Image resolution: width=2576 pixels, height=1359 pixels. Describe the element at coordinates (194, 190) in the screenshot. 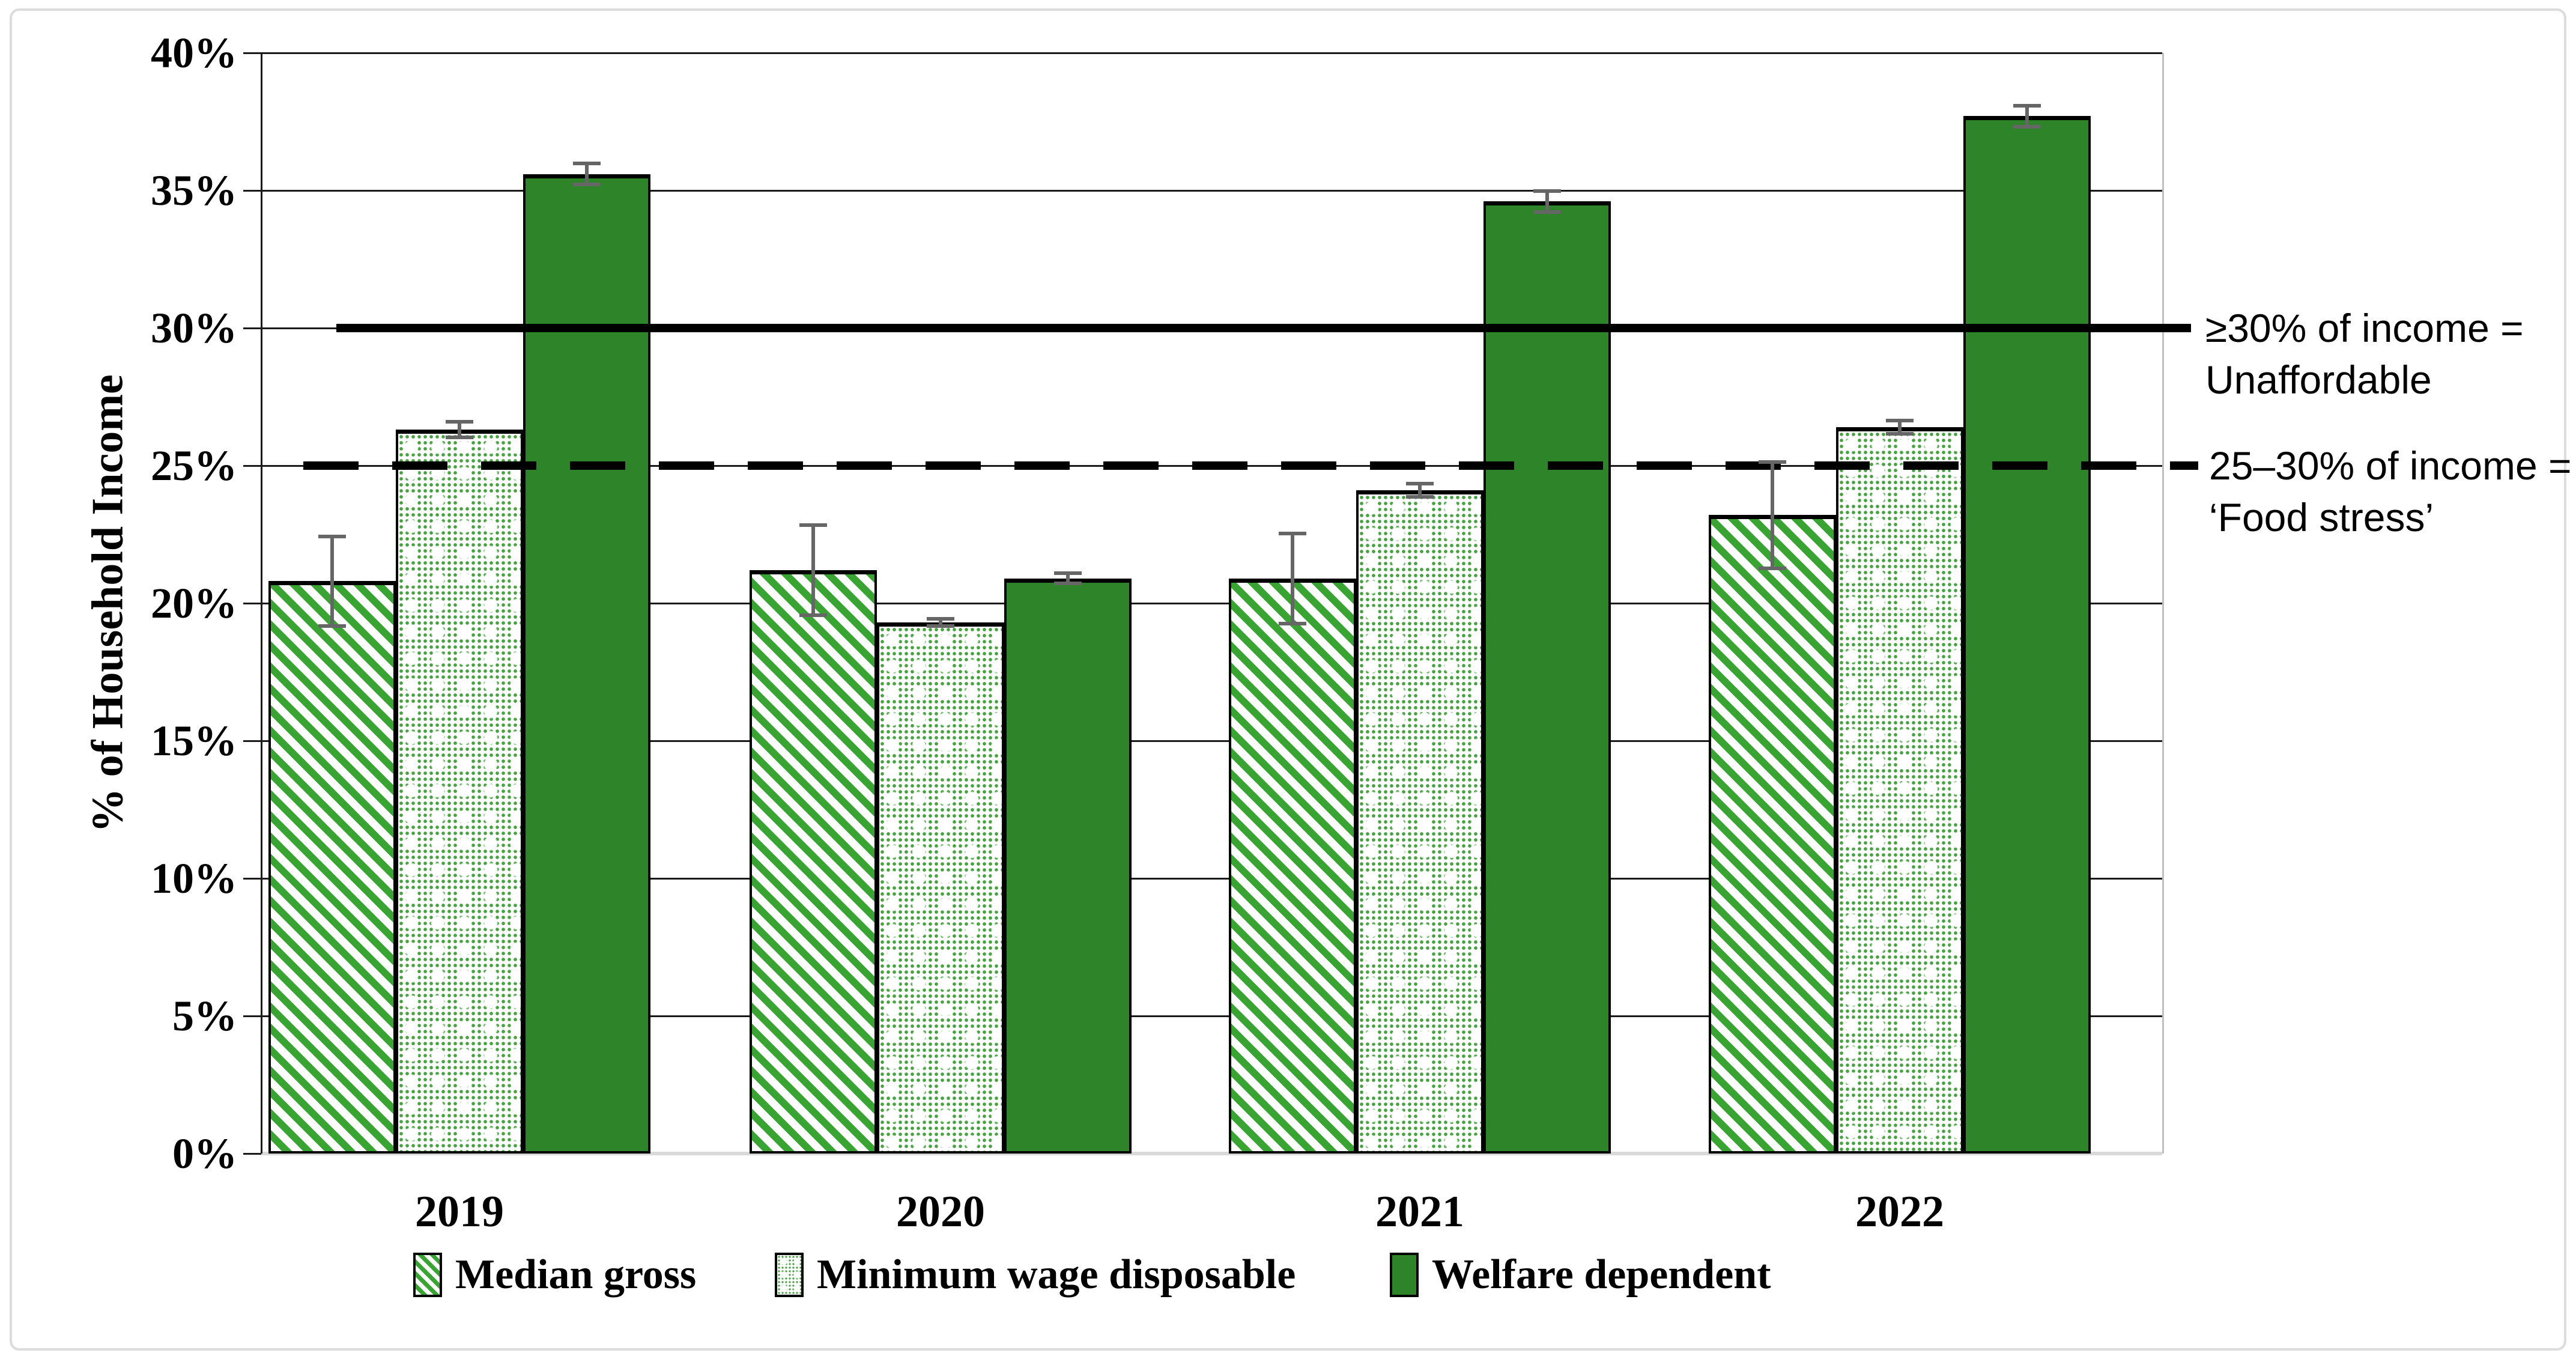

I see `y-tick-label-35: 35%` at that location.